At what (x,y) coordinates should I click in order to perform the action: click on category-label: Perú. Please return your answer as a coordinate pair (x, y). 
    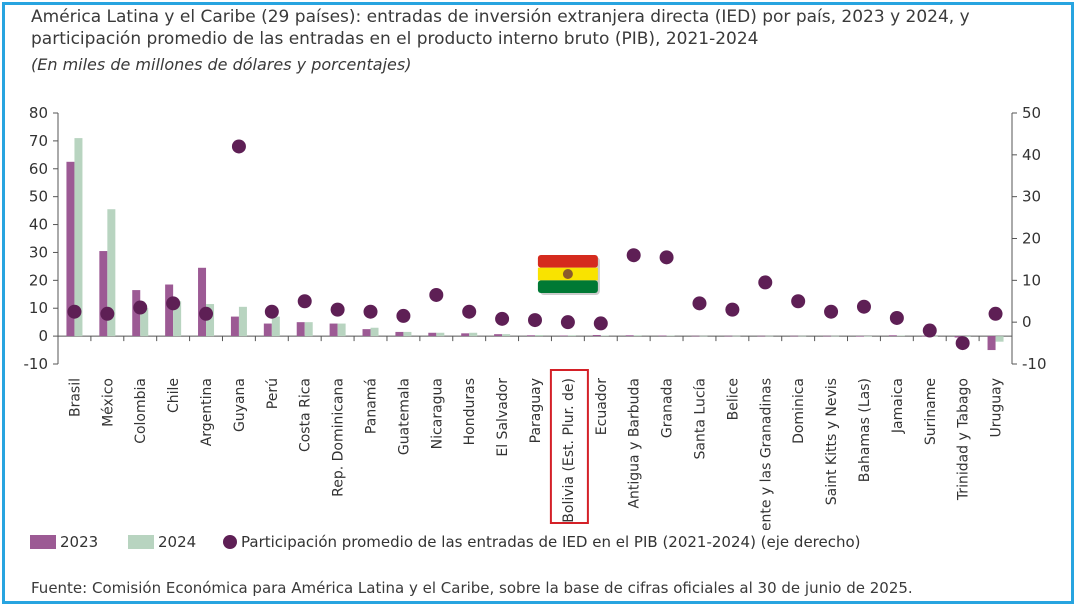
    Looking at the image, I should click on (273, 393).